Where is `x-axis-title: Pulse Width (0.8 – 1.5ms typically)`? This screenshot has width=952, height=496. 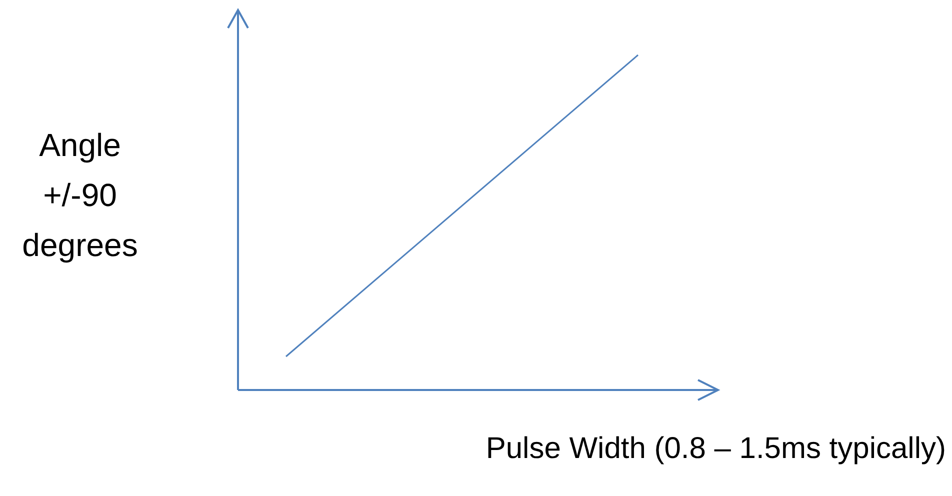
x-axis-title: Pulse Width (0.8 – 1.5ms typically) is located at coordinates (716, 449).